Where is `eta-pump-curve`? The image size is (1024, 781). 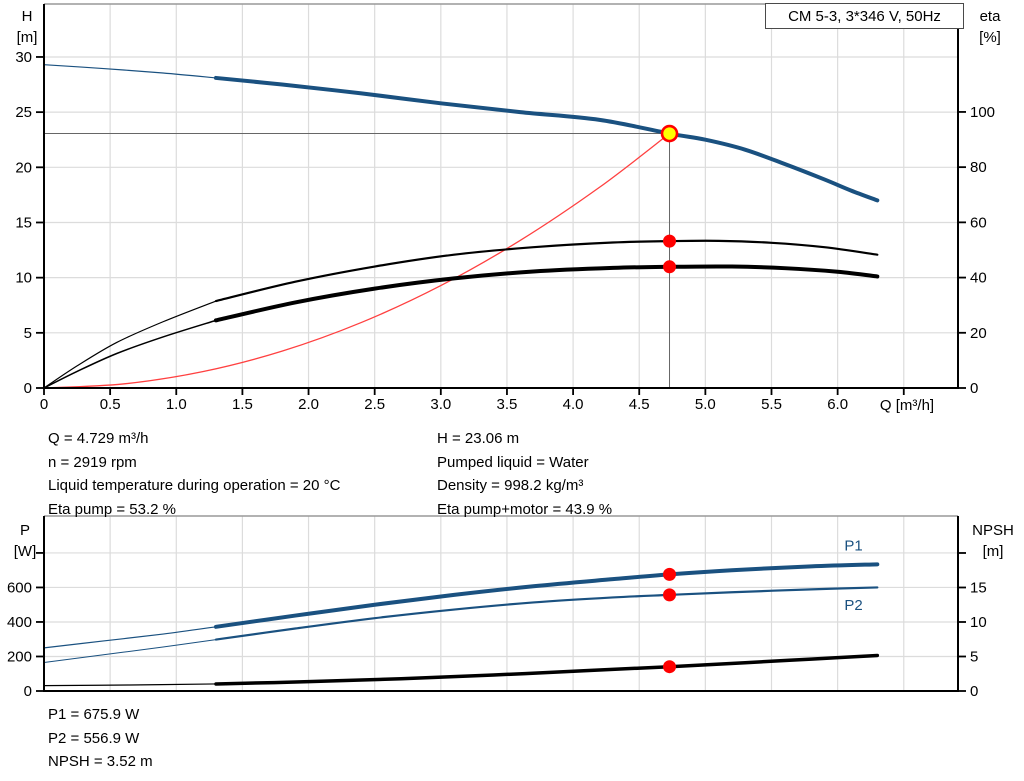 eta-pump-curve is located at coordinates (546, 271).